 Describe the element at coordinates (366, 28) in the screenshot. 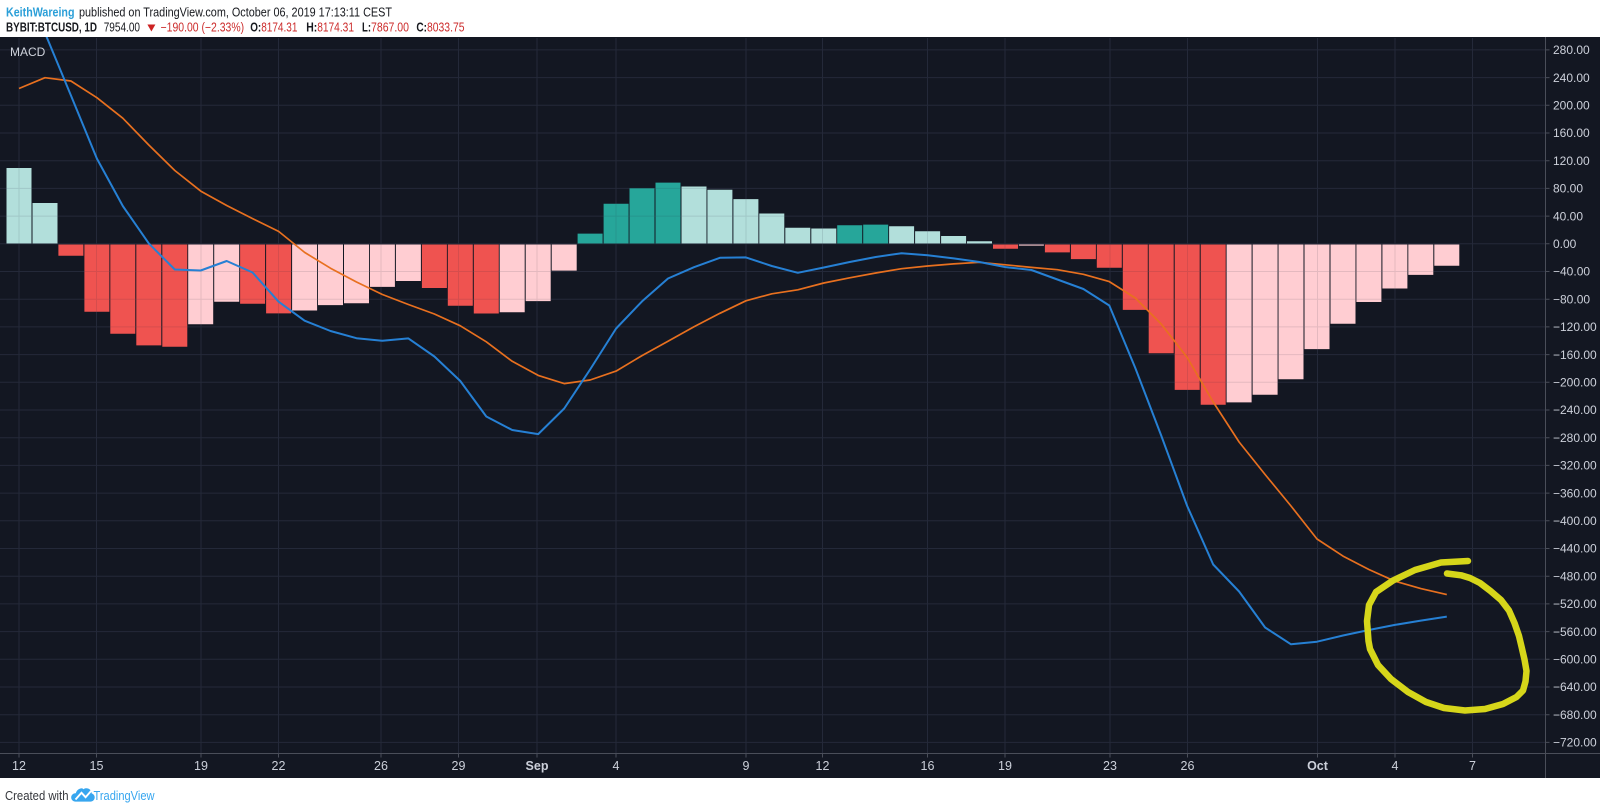

I see `svg-text: L:` at that location.